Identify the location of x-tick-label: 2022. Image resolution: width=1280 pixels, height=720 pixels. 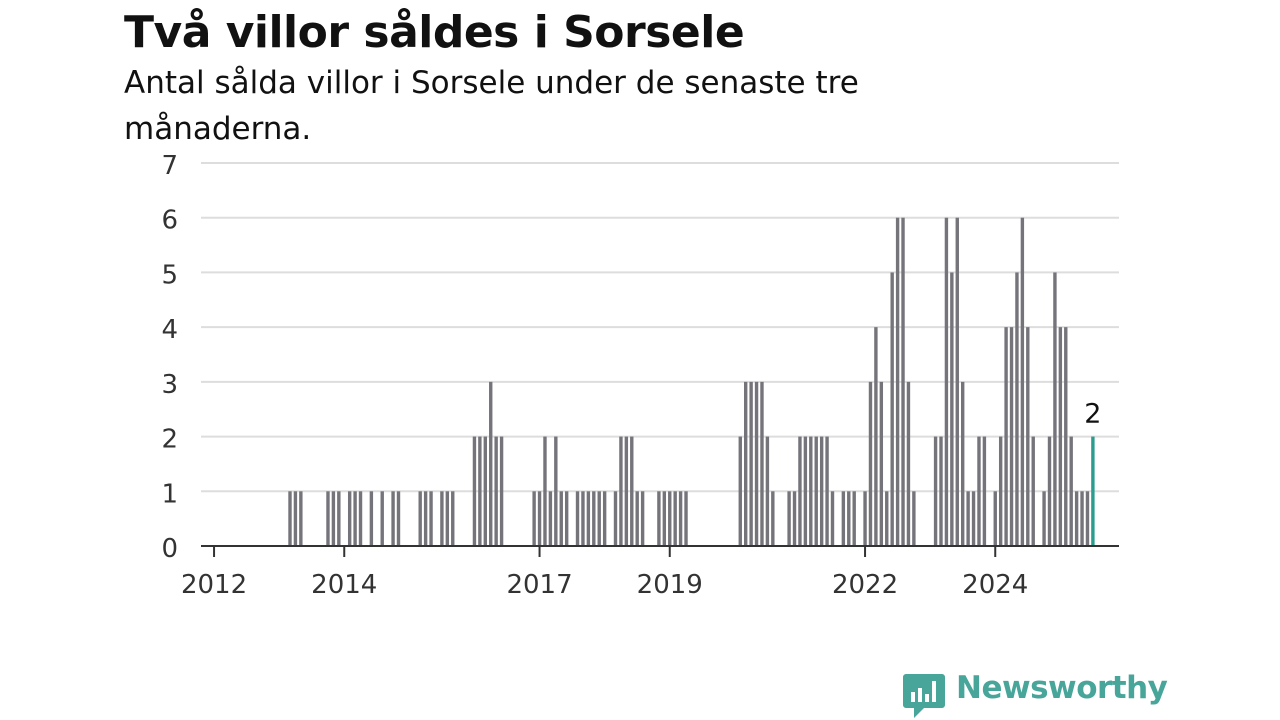
(865, 585).